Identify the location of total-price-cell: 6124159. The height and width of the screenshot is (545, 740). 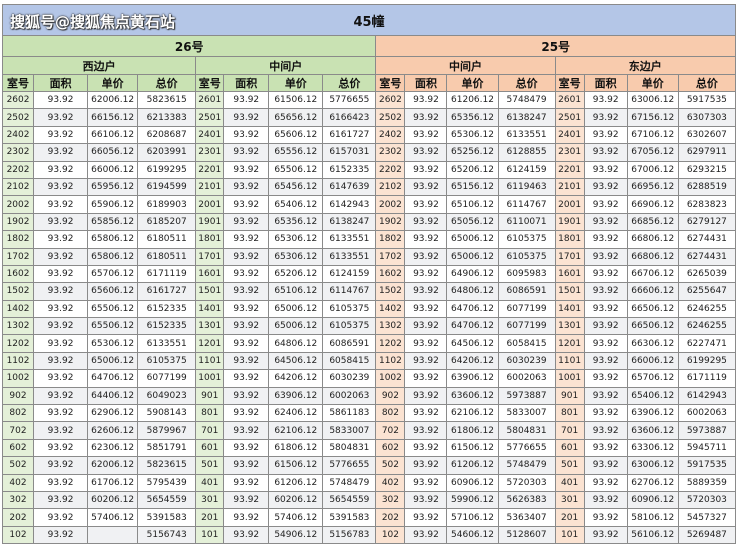
(526, 169).